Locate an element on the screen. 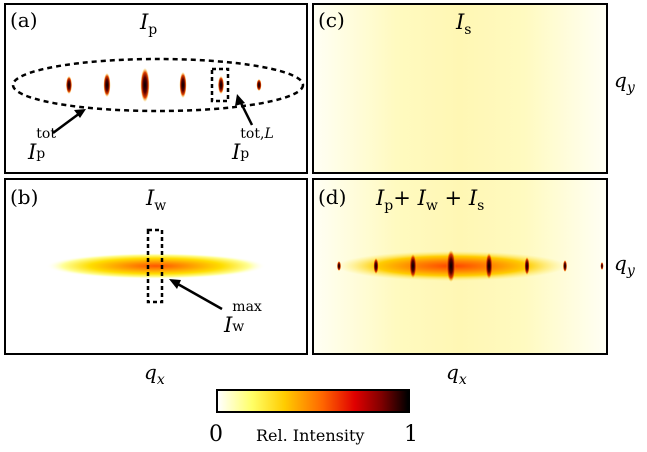 The height and width of the screenshot is (452, 647). colorbar-title: Rel. Intensity is located at coordinates (310, 435).